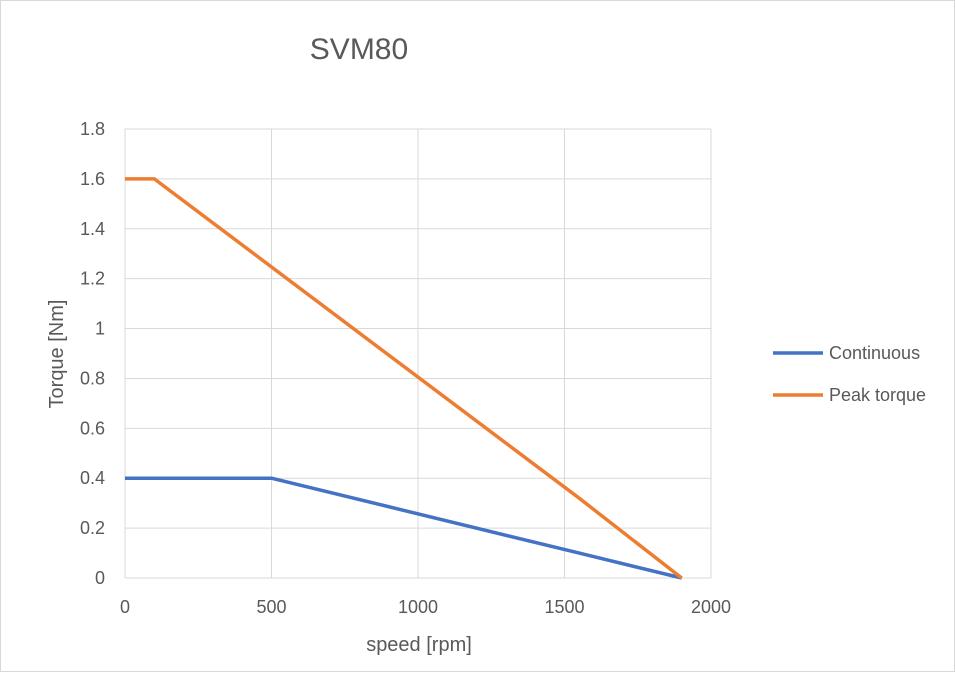  Describe the element at coordinates (92, 428) in the screenshot. I see `y-tick-label: 0.6` at that location.